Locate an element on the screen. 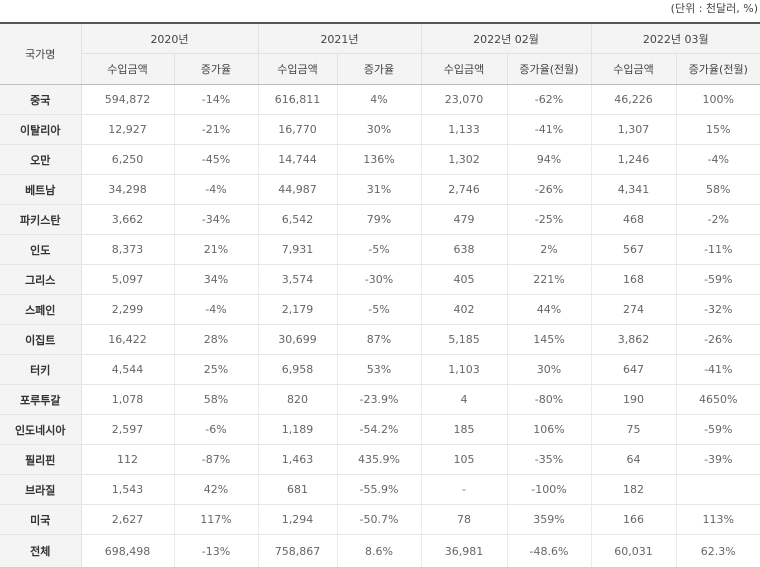 The height and width of the screenshot is (568, 760). value-cell: 4650% is located at coordinates (718, 399).